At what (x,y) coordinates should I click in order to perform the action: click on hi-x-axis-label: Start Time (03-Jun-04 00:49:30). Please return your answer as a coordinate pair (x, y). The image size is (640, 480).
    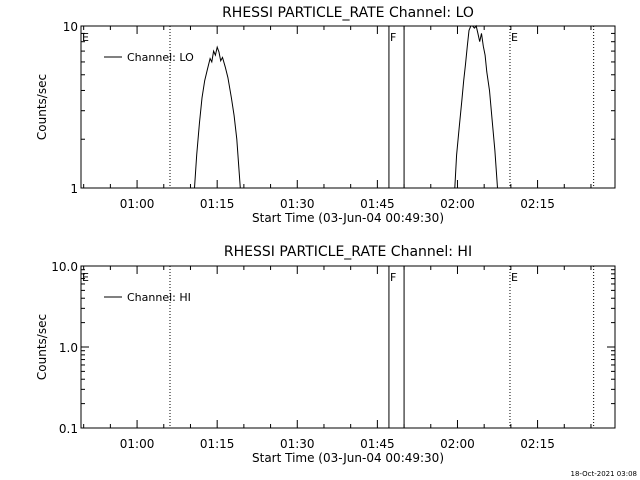
    Looking at the image, I should click on (348, 458).